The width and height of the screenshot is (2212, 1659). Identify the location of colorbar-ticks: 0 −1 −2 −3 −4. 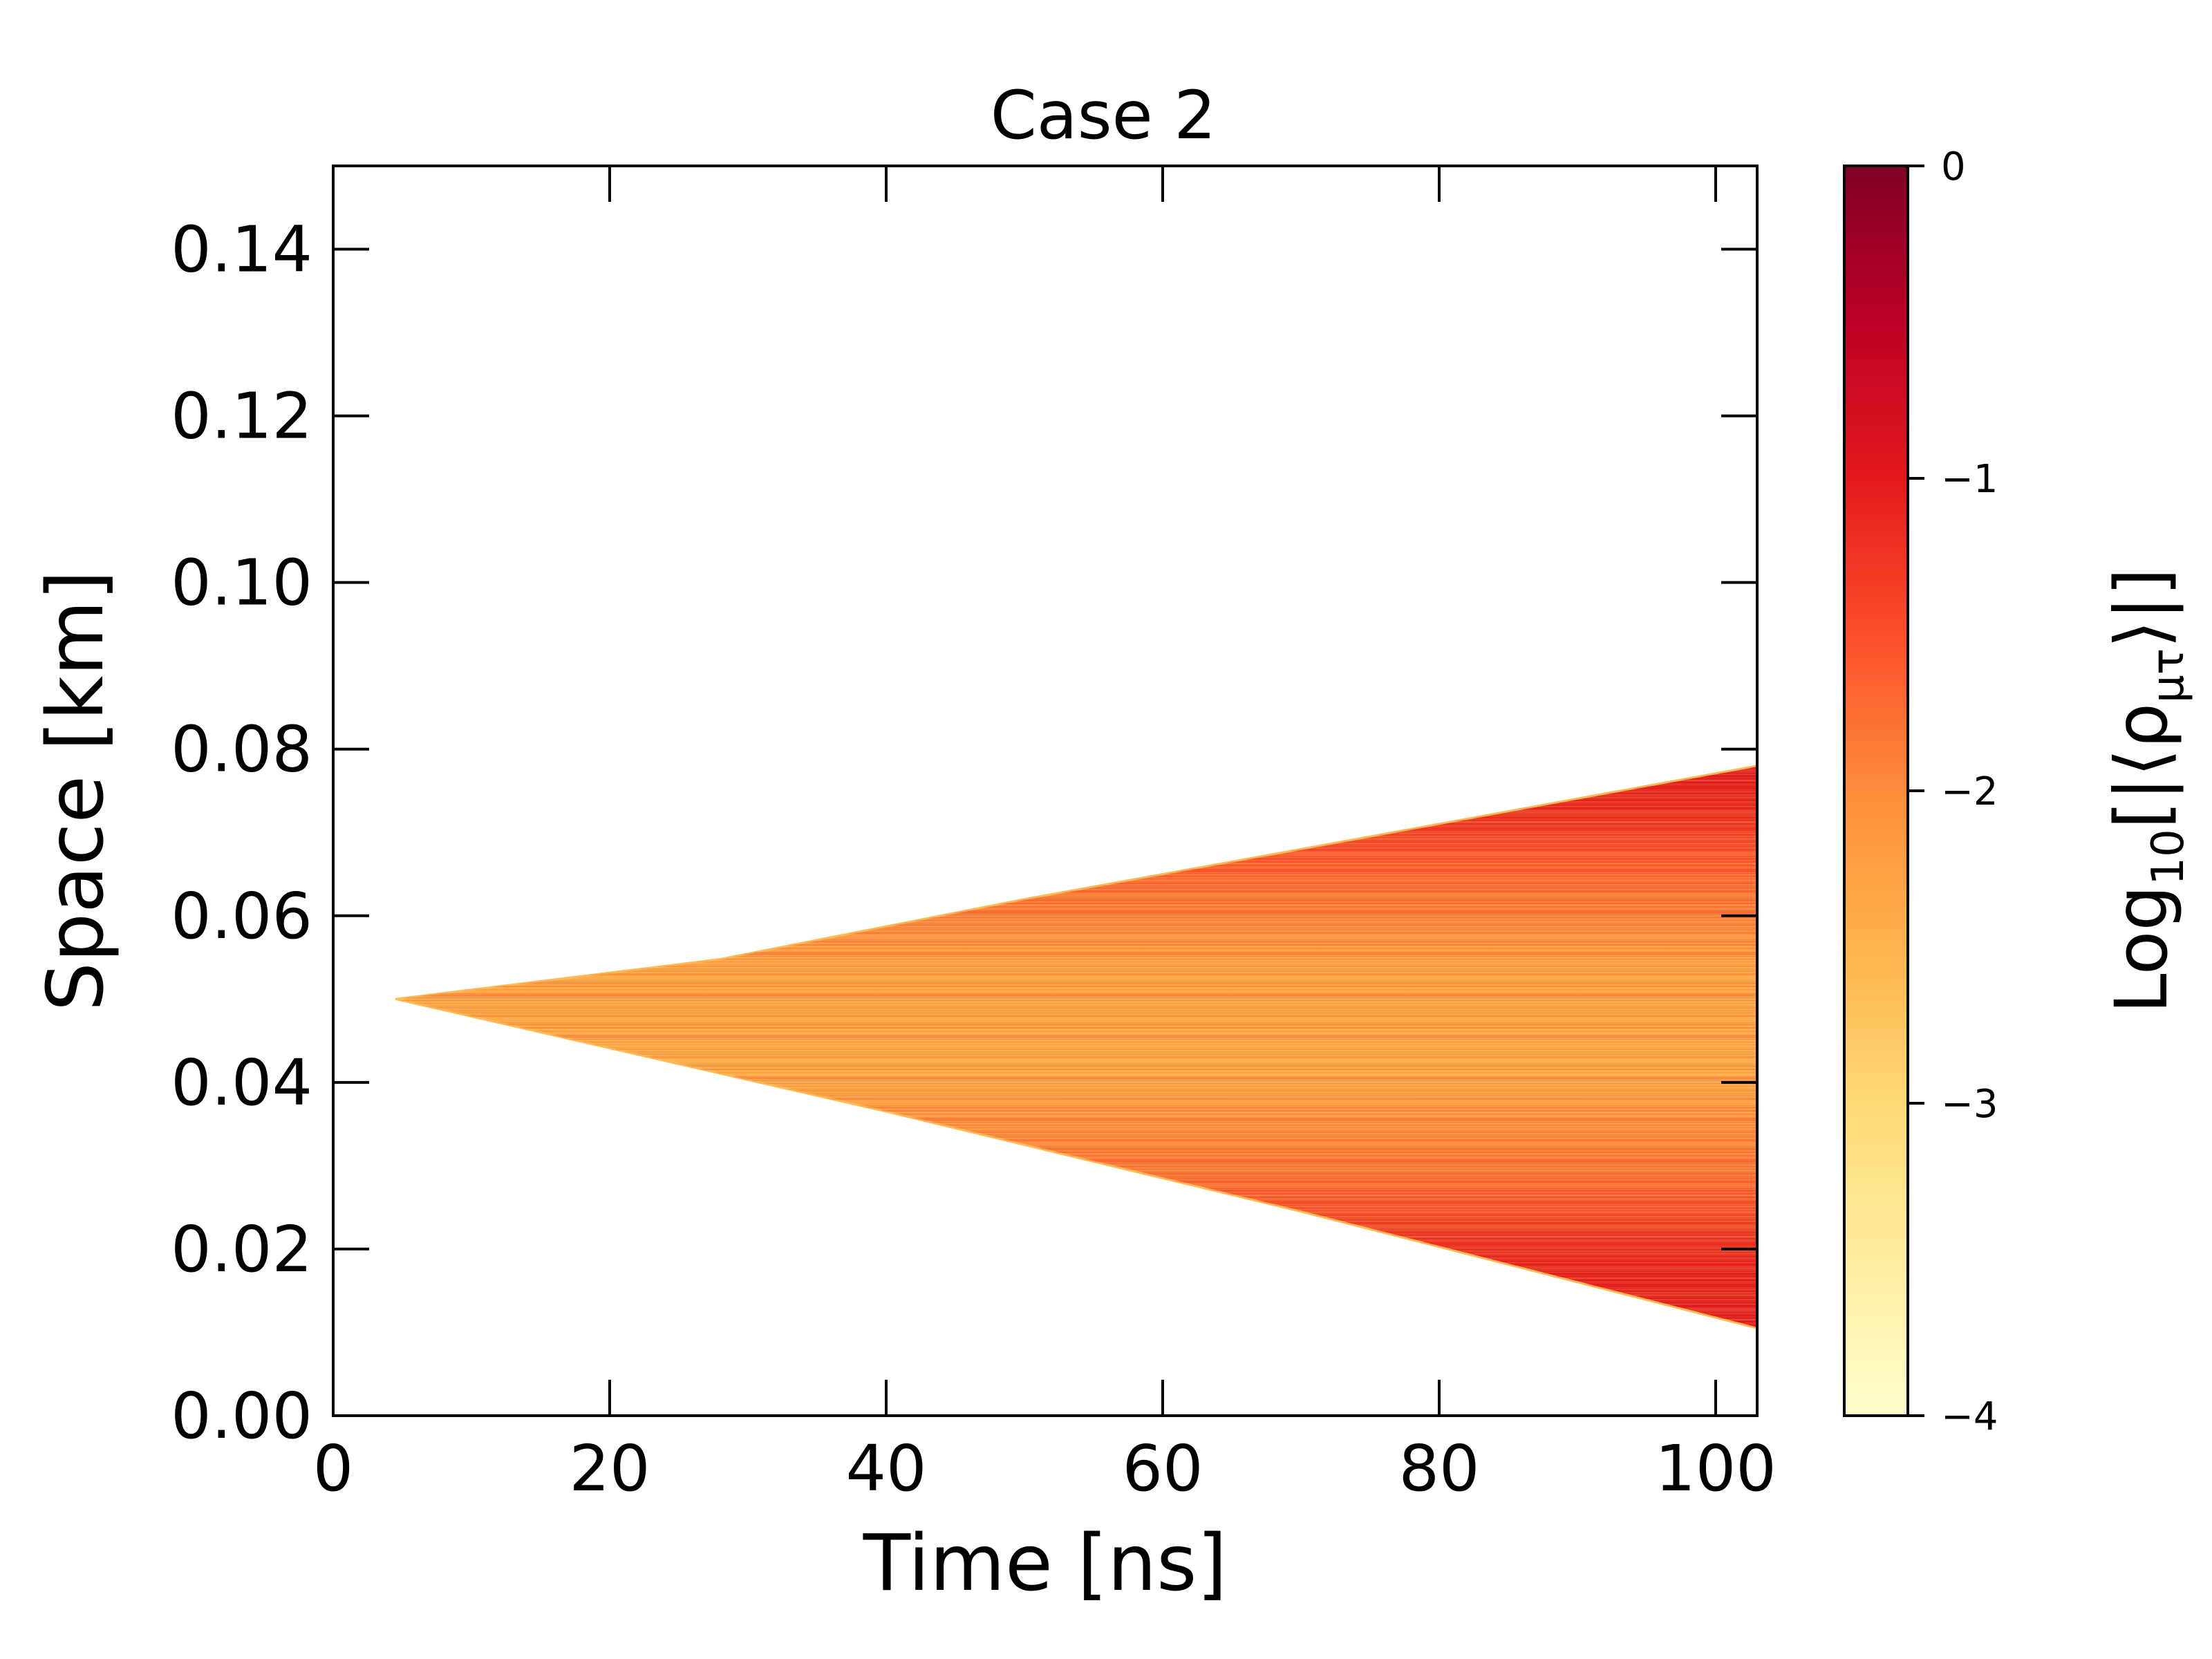
(1953, 791).